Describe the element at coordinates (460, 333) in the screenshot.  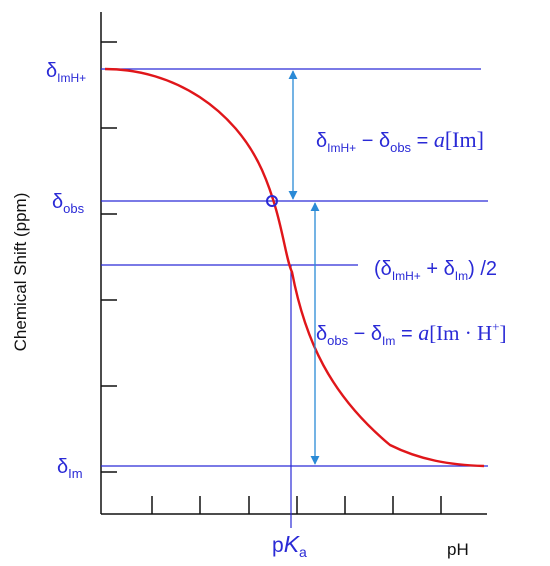
I see `eq-bracket-term: [Im · H` at that location.